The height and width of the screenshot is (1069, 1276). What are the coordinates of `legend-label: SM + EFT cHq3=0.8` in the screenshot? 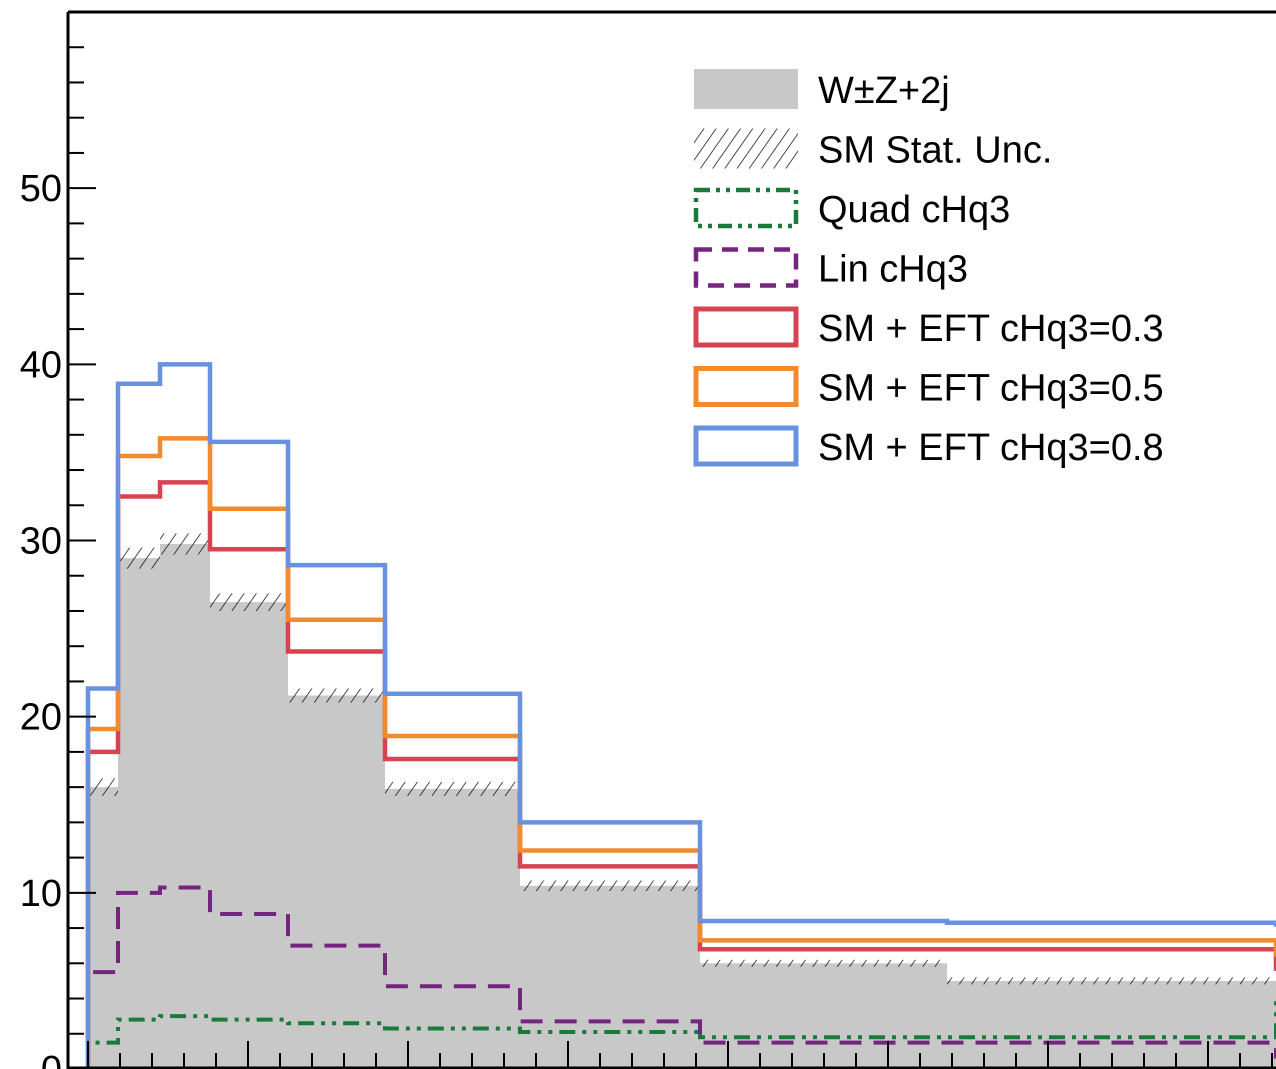 It's located at (991, 448).